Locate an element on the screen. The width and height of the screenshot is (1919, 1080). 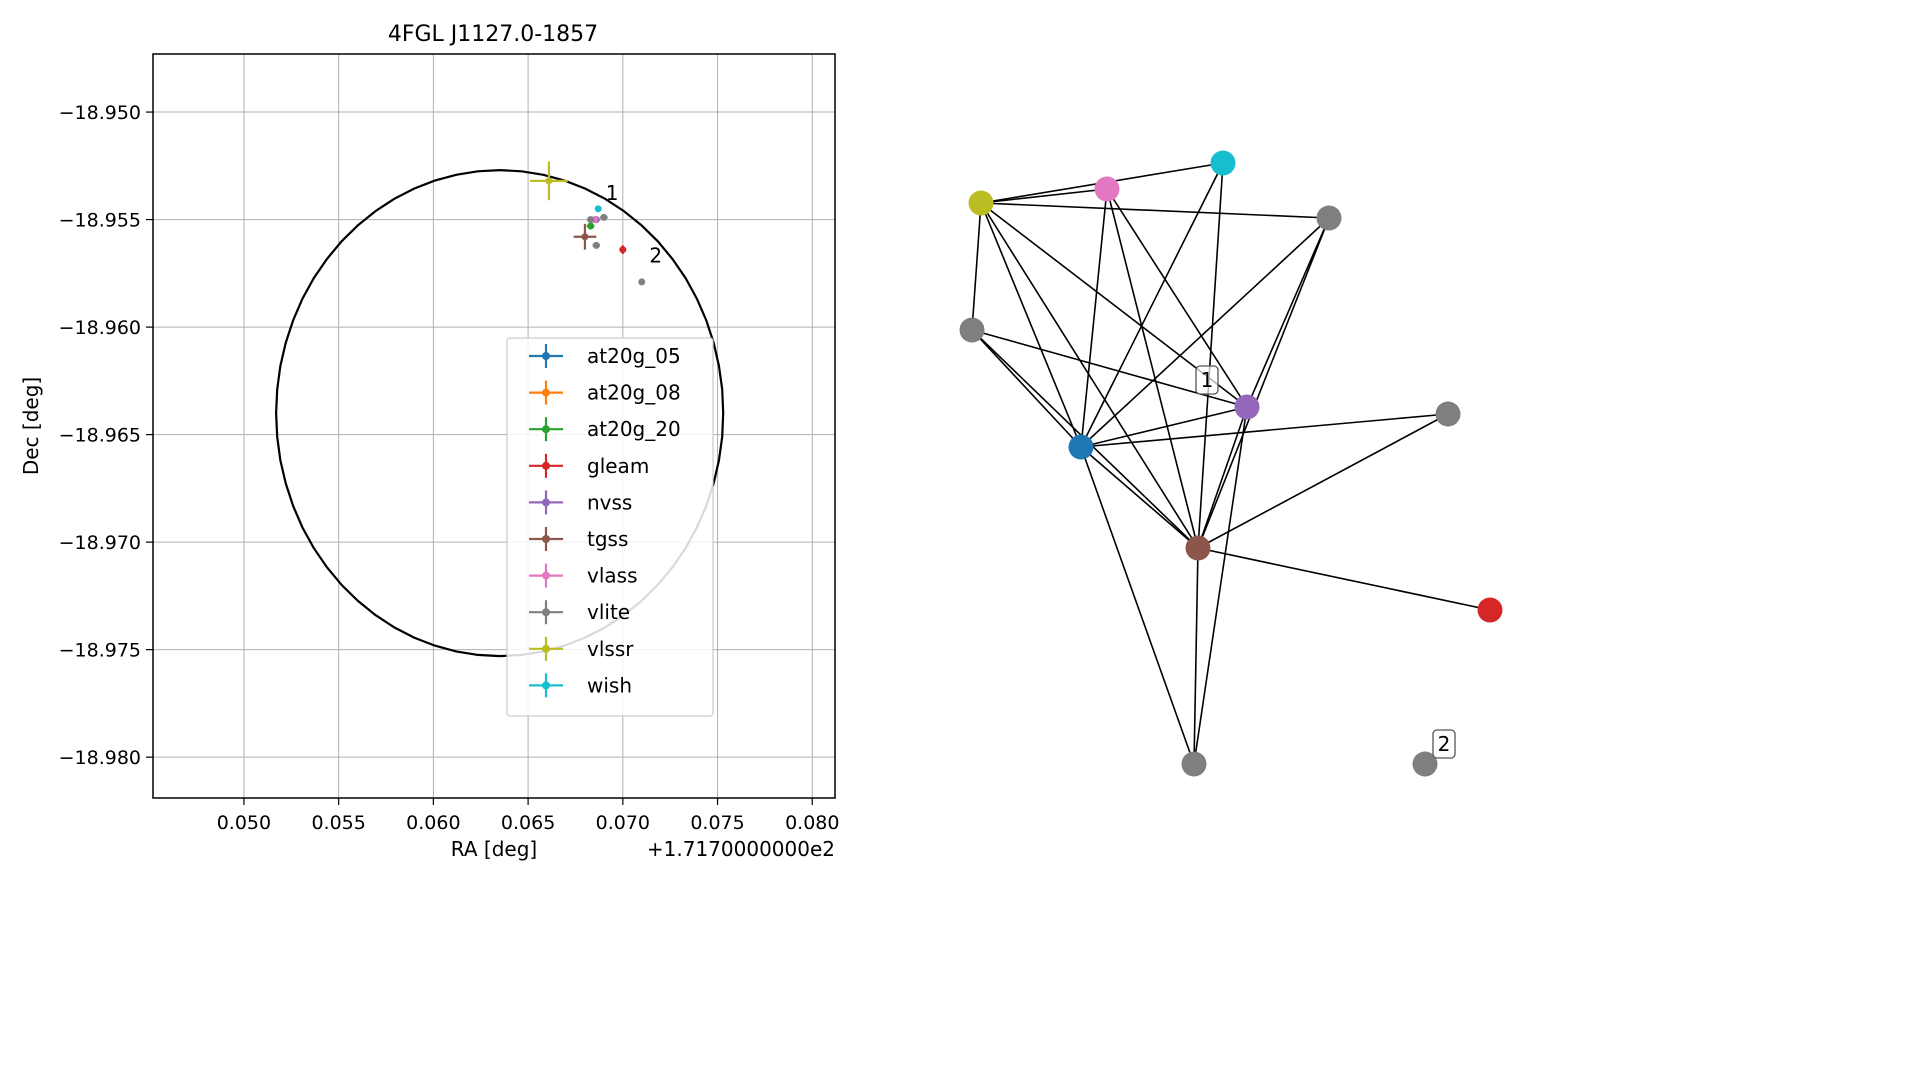
graph-label: 2 is located at coordinates (1444, 744).